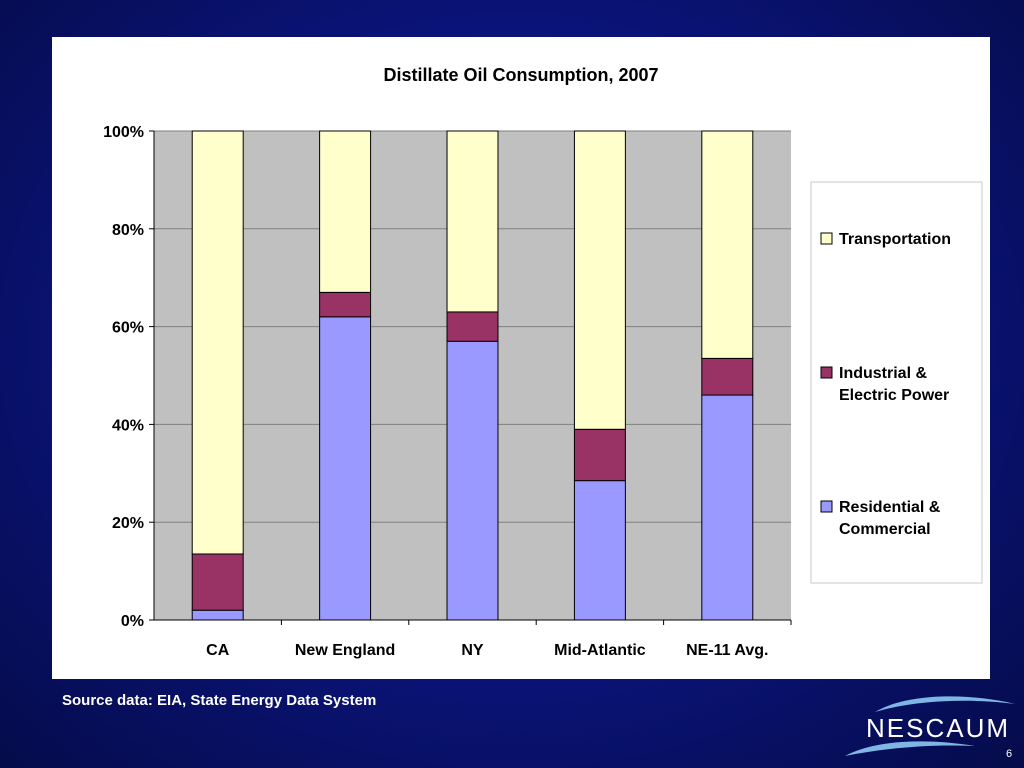  Describe the element at coordinates (123, 132) in the screenshot. I see `y-tick-label: 100%` at that location.